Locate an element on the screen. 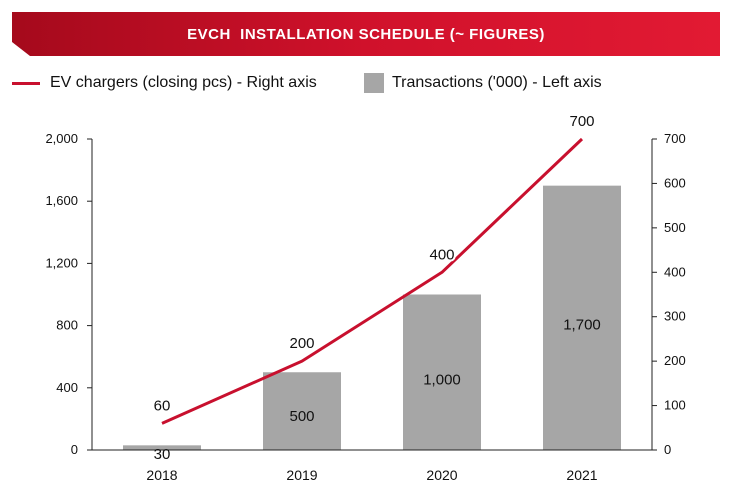 This screenshot has height=489, width=730. right-tick-label: 500 is located at coordinates (675, 227).